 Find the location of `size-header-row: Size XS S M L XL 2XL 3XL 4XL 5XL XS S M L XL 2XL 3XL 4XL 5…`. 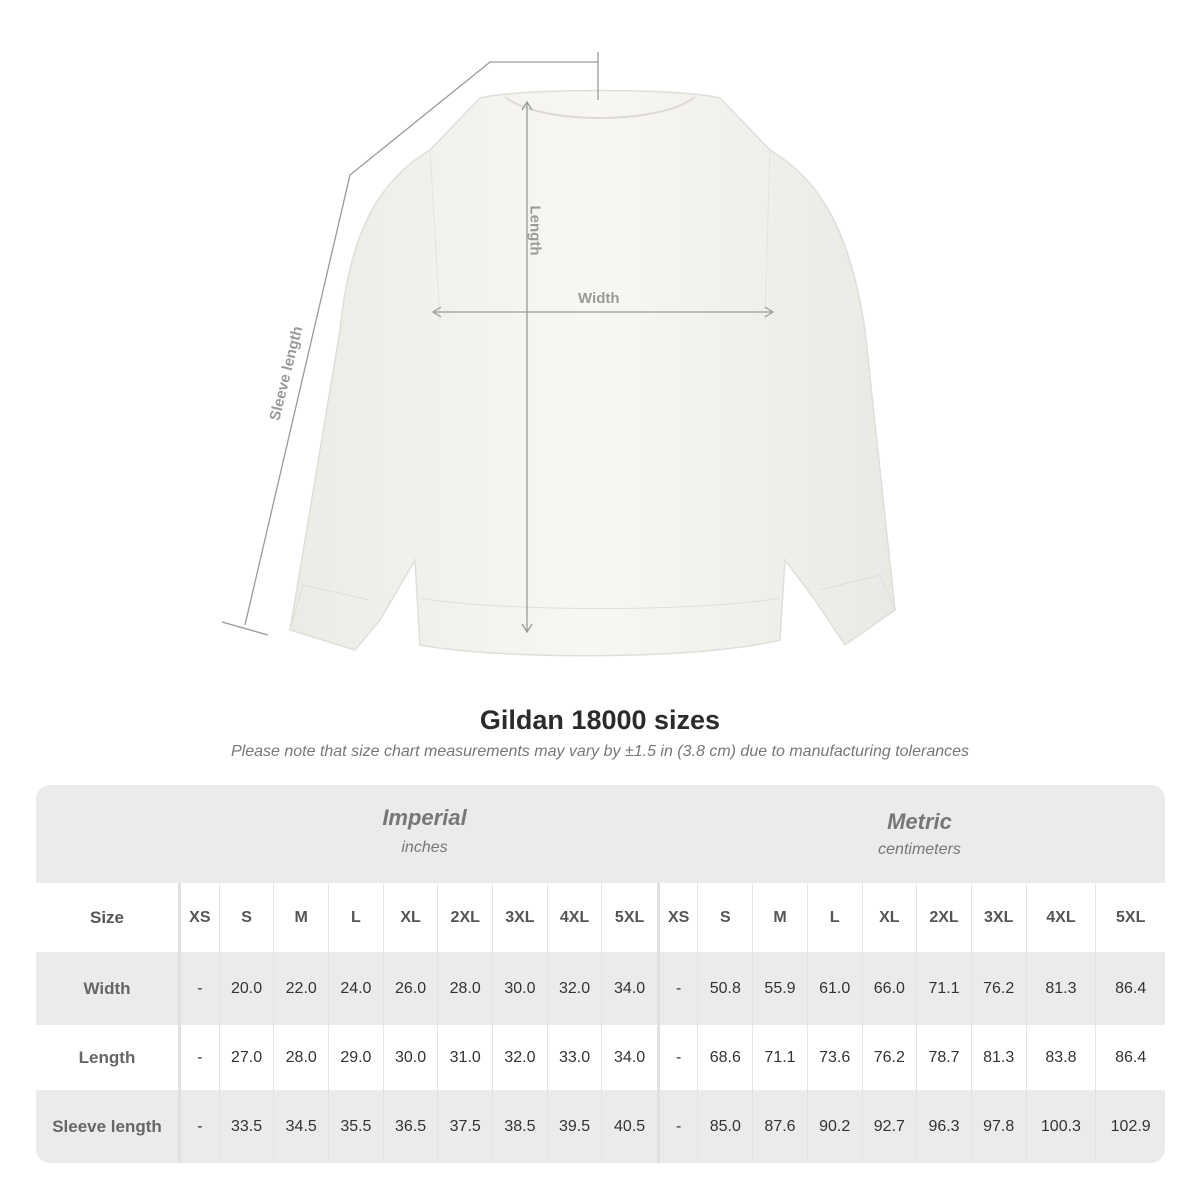

size-header-row: Size XS S M L XL 2XL 3XL 4XL 5XL XS S M L XL 2XL 3XL 4XL 5… is located at coordinates (600, 917).